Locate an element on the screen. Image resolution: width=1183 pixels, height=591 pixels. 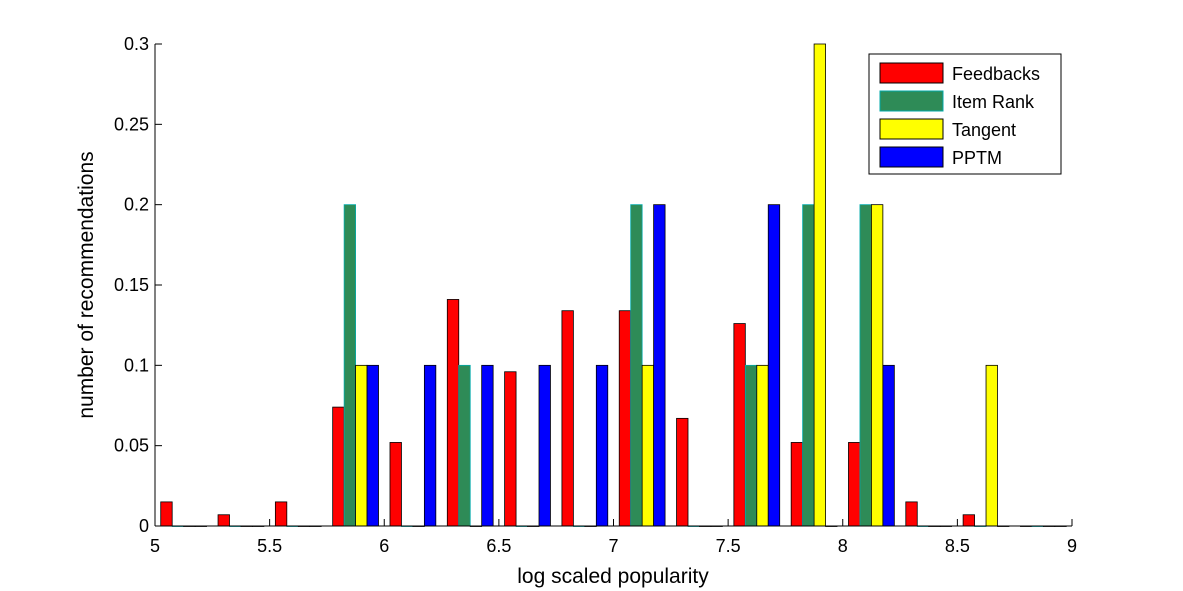
y-tick-label: 0 is located at coordinates (144, 526).